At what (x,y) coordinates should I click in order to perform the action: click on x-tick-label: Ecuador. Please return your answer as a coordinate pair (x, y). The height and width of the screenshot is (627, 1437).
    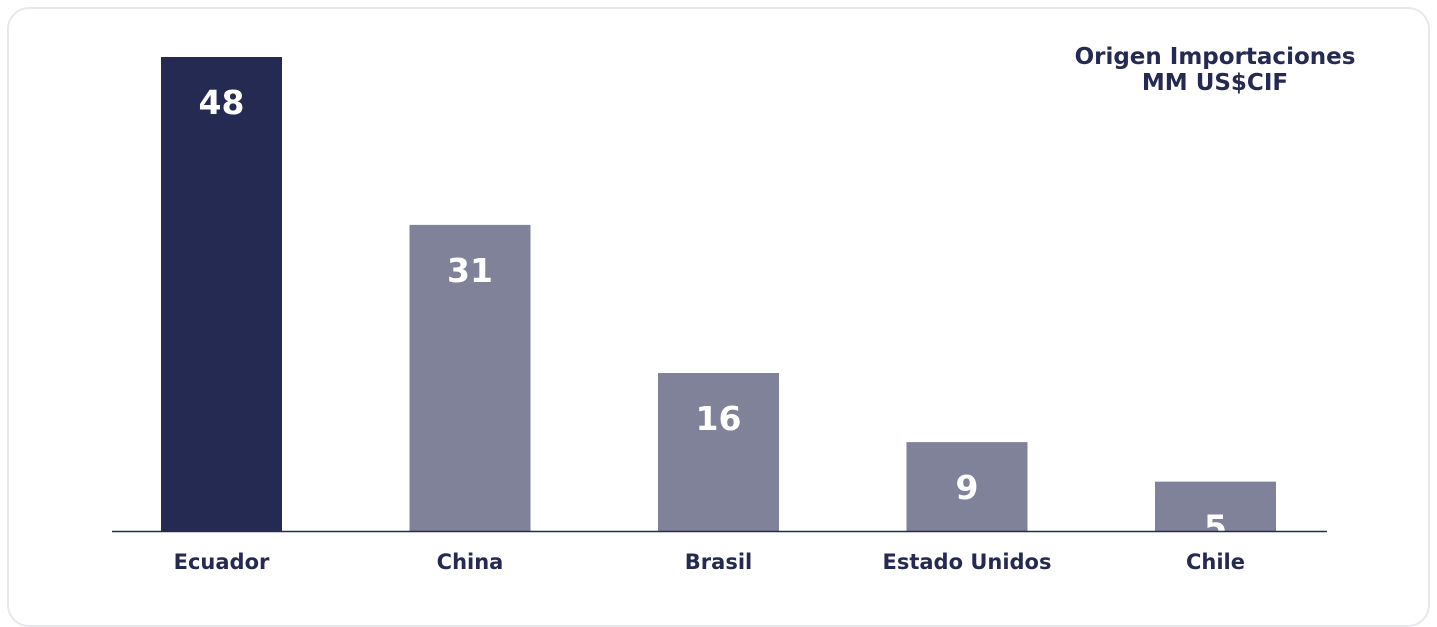
    Looking at the image, I should click on (222, 562).